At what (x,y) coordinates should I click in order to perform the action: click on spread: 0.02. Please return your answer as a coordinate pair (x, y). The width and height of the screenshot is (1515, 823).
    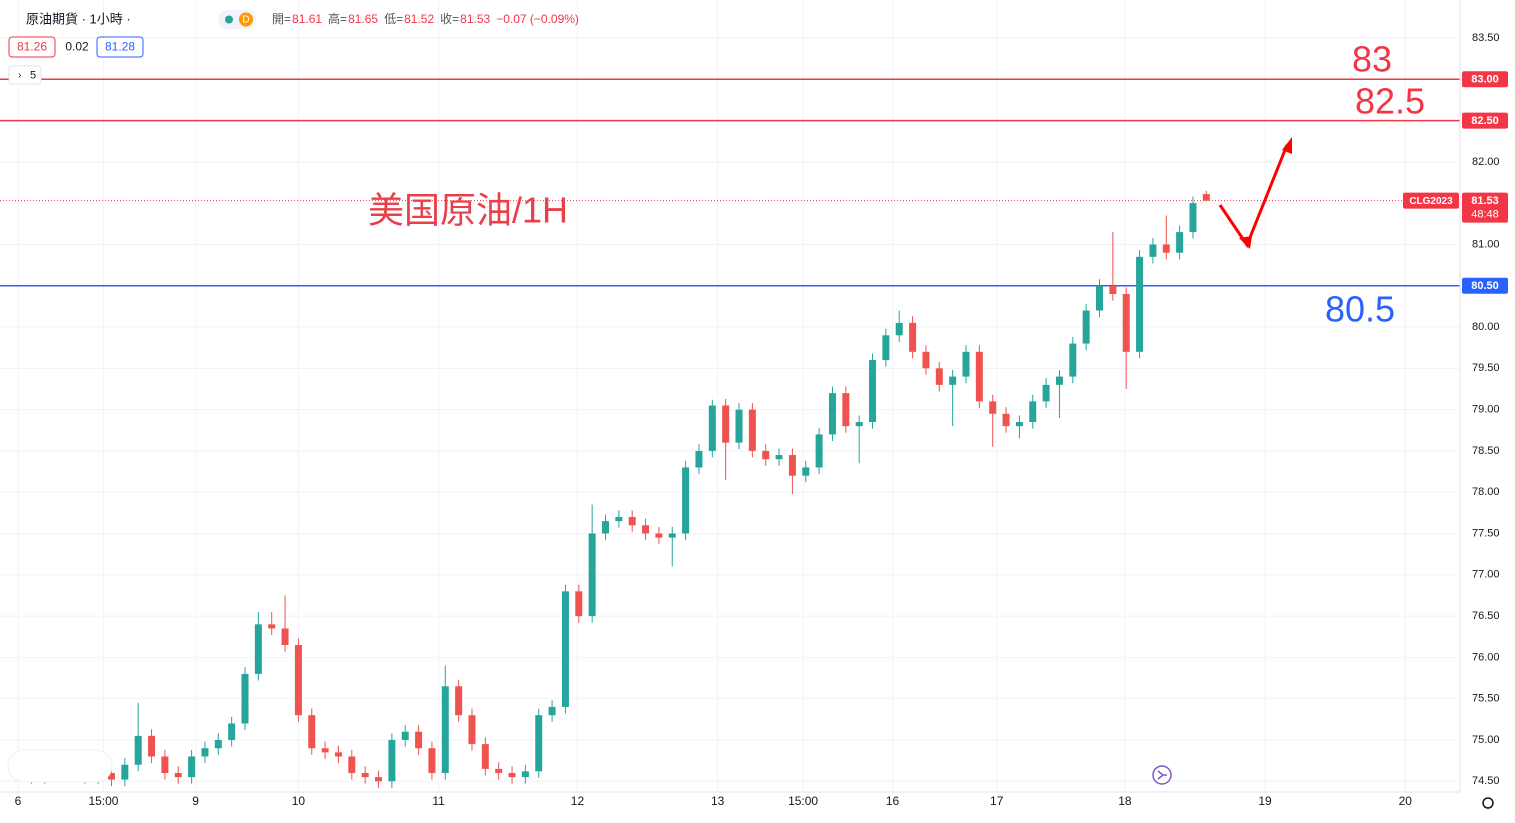
    Looking at the image, I should click on (77, 47).